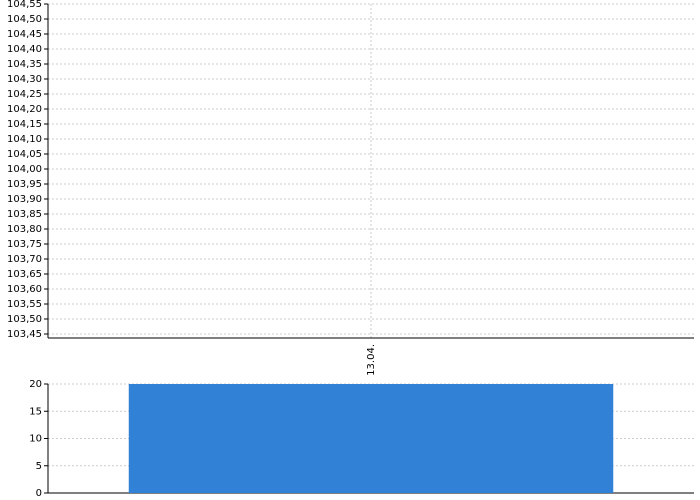 The width and height of the screenshot is (700, 500). What do you see at coordinates (24, 319) in the screenshot?
I see `y-tick-label: 103,50` at bounding box center [24, 319].